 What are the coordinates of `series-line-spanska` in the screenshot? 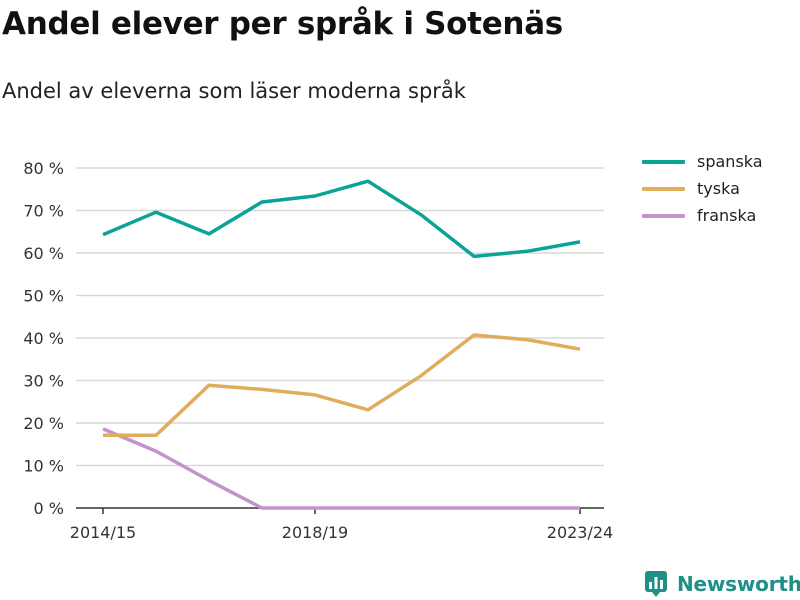 It's located at (341, 219).